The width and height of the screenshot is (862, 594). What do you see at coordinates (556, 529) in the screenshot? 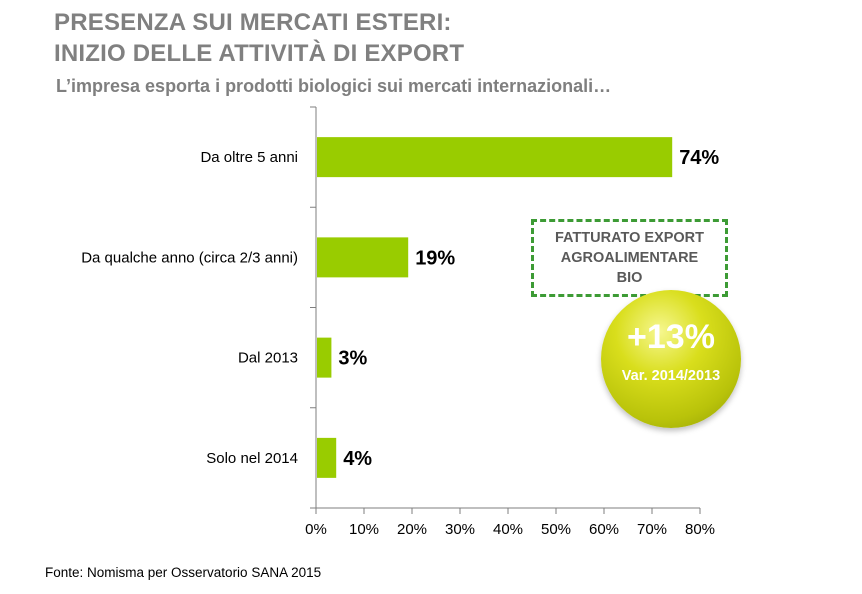
I see `x-tick-label: 50%` at bounding box center [556, 529].